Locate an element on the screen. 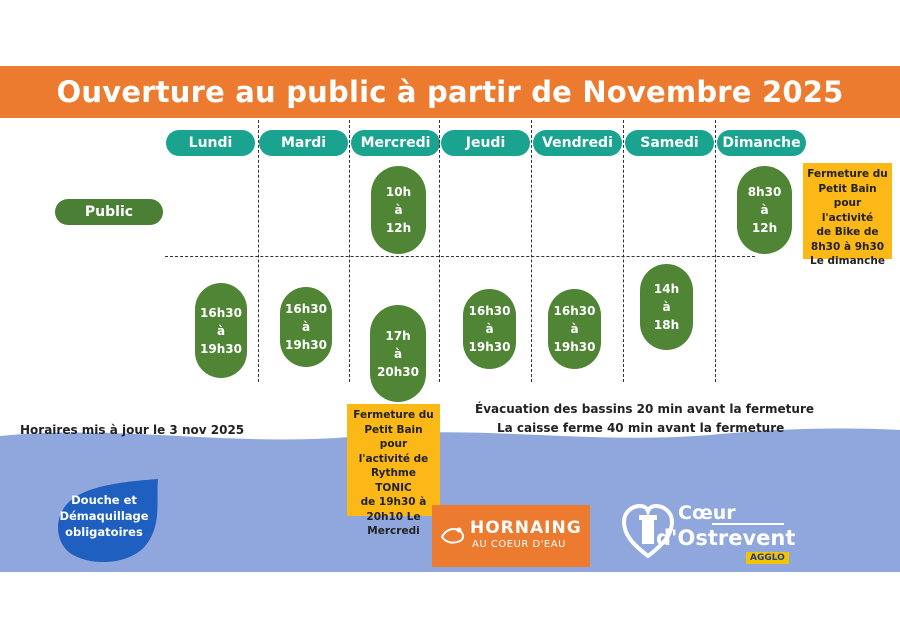 This screenshot has height=636, width=900. slot-start: 14h is located at coordinates (666, 289).